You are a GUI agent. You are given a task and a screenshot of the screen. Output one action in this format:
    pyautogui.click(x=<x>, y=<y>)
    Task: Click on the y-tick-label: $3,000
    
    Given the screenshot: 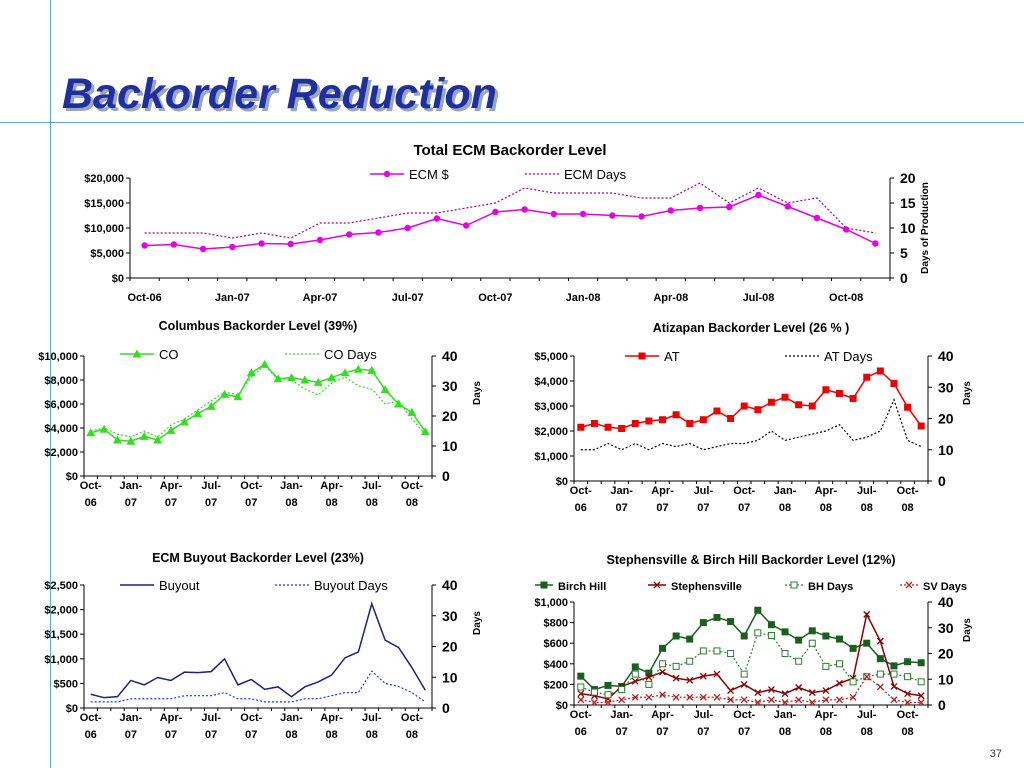 What is the action you would take?
    pyautogui.click(x=551, y=407)
    